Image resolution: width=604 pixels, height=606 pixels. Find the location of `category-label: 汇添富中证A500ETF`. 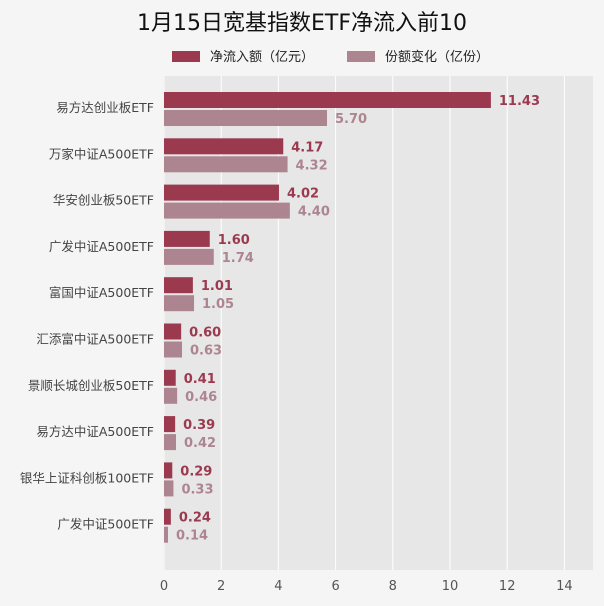

category-label: 汇添富中证A500ETF is located at coordinates (95, 339).